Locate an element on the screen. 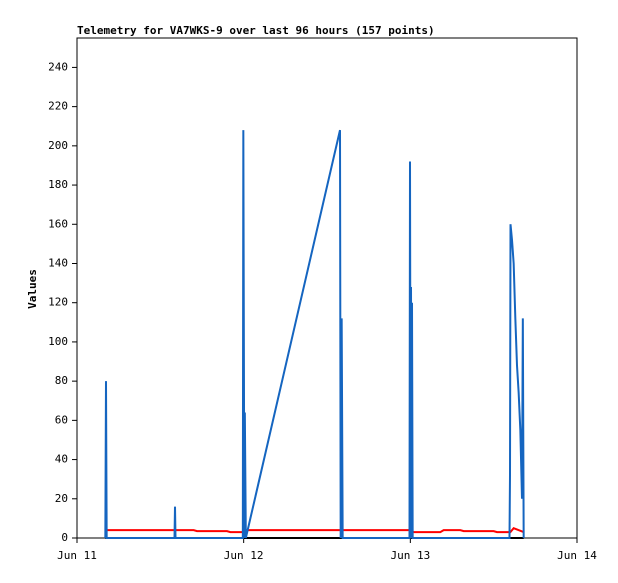  y-tick-label: 0 is located at coordinates (64, 537).